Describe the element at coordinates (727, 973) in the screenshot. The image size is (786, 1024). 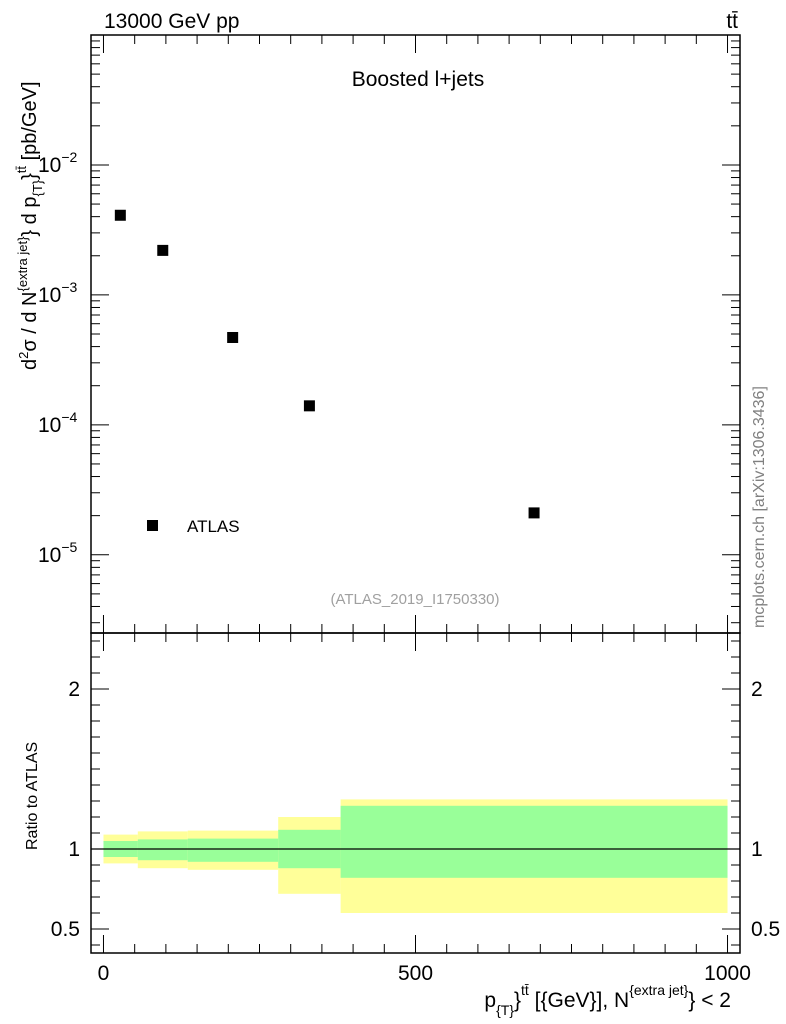
I see `x-tick-label: 1000` at that location.